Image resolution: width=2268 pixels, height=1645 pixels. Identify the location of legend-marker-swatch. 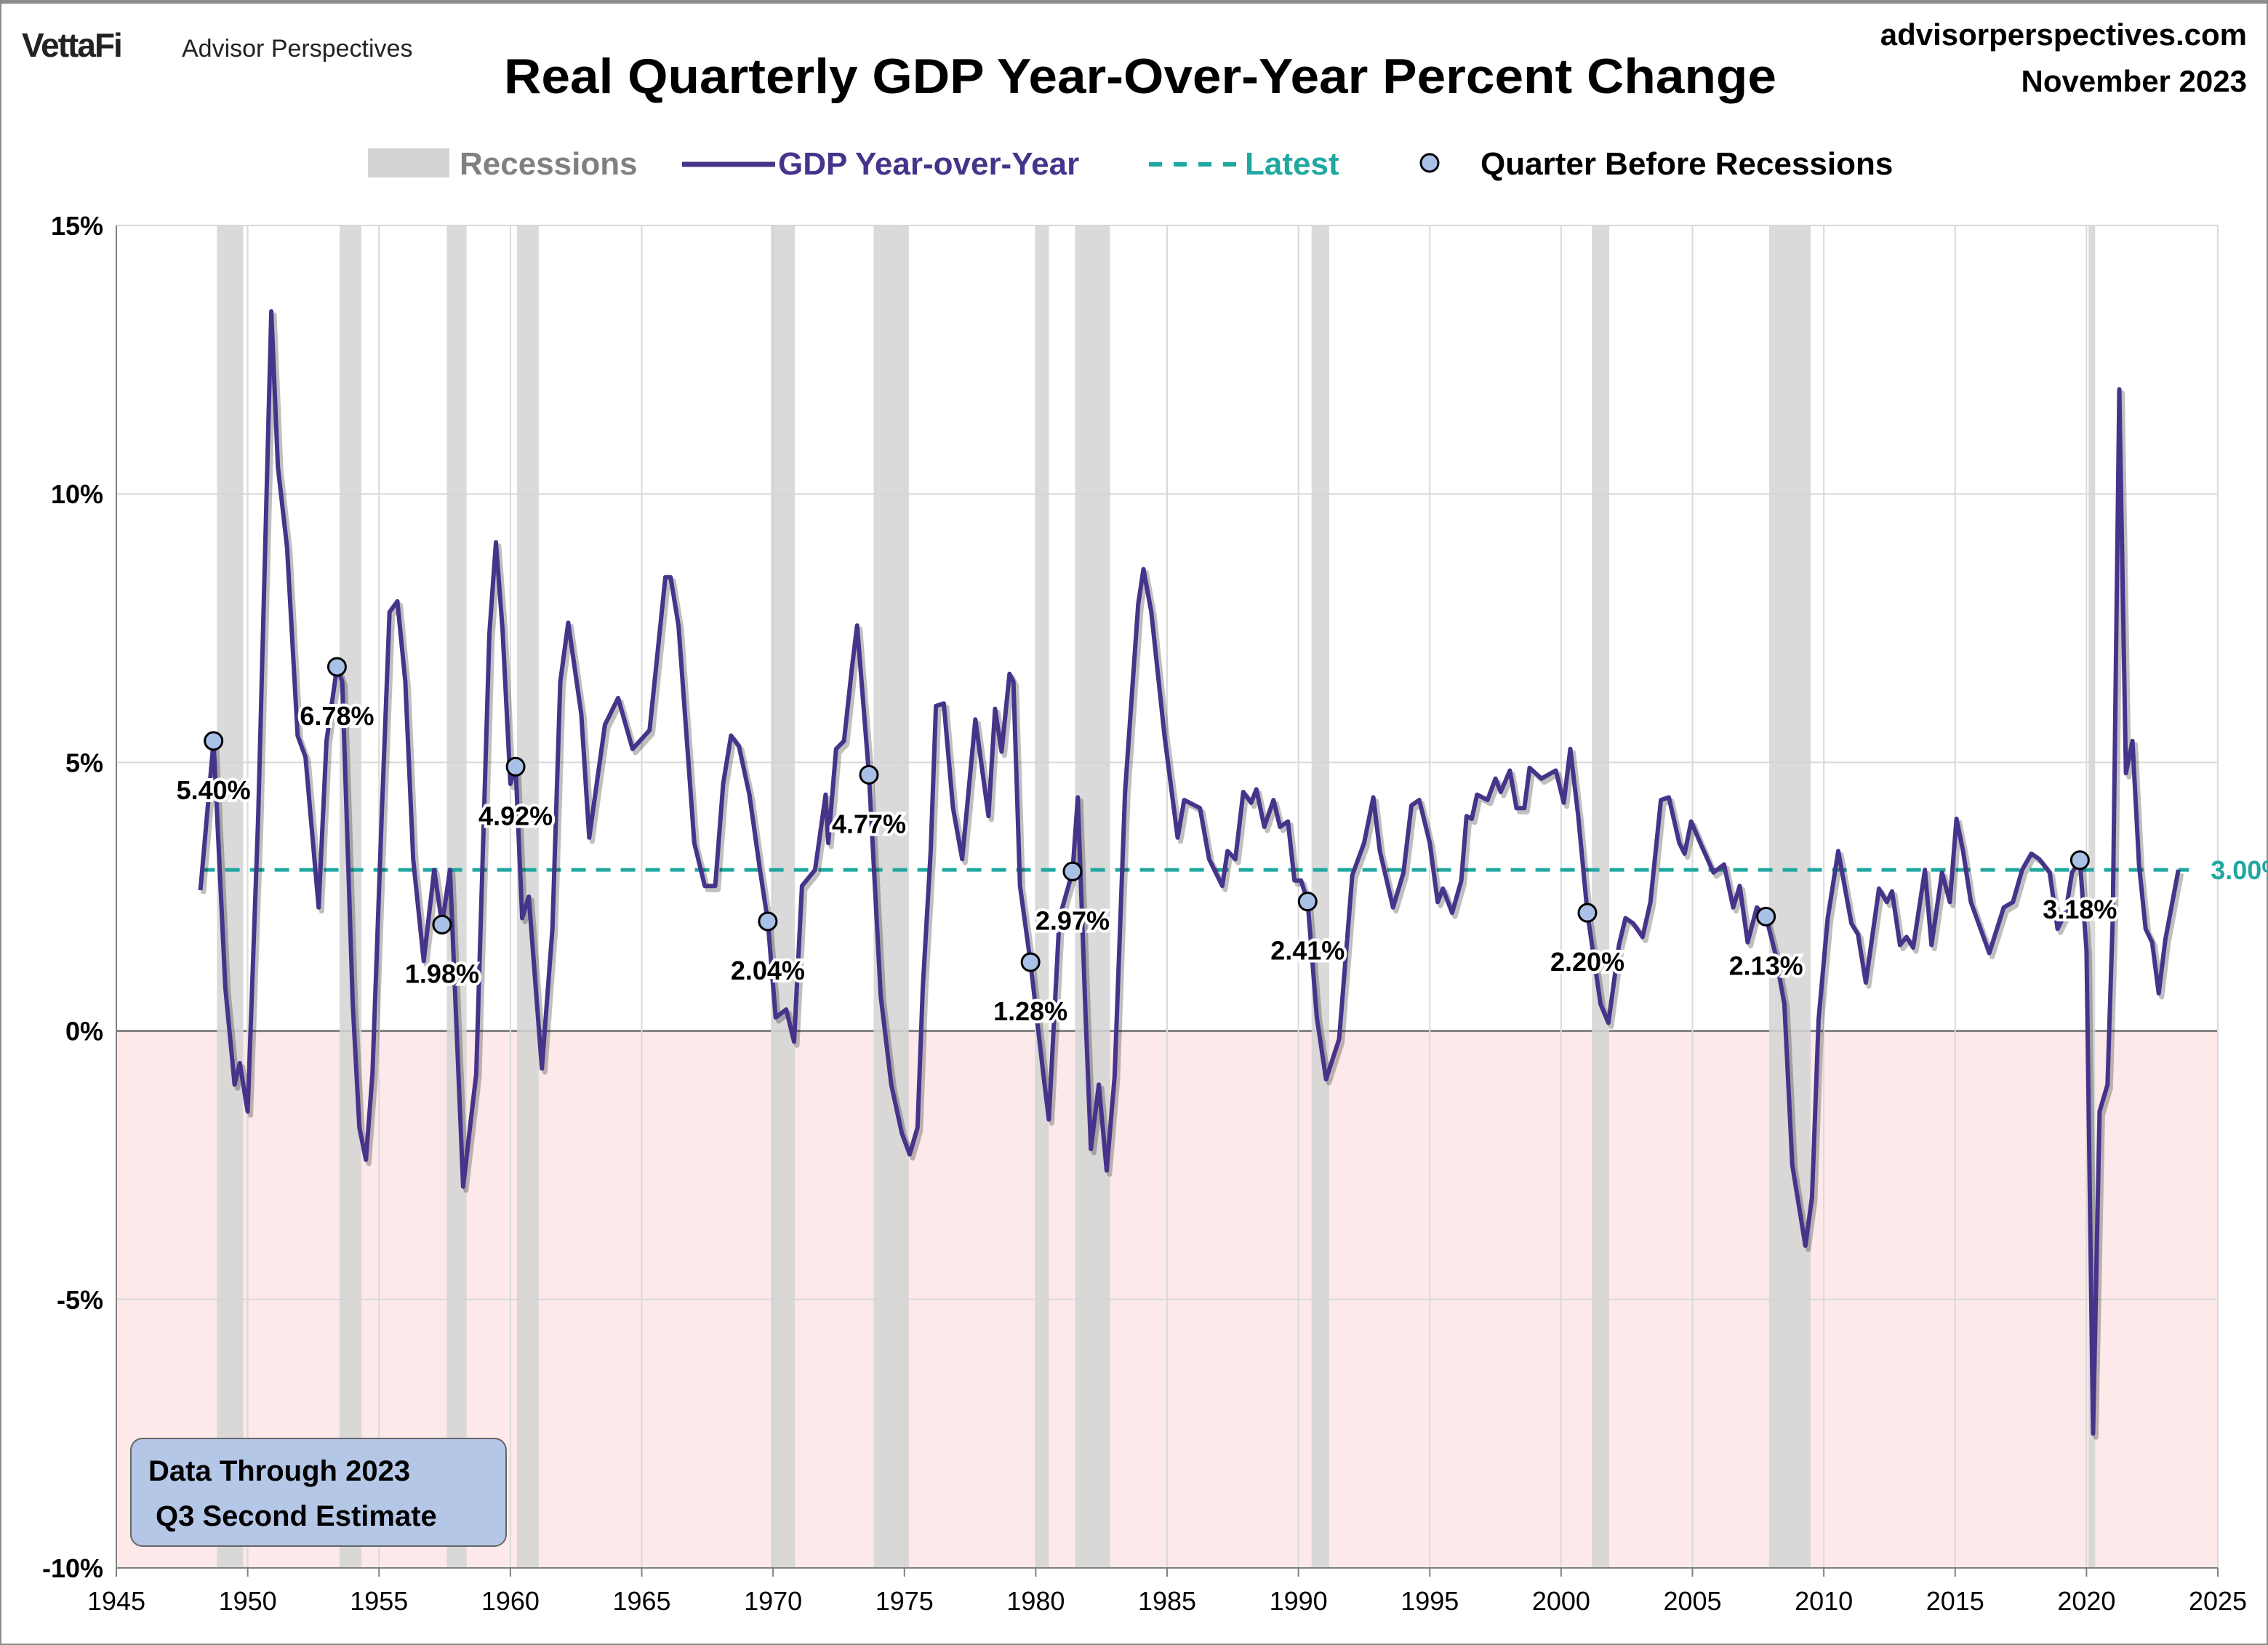
(1429, 163).